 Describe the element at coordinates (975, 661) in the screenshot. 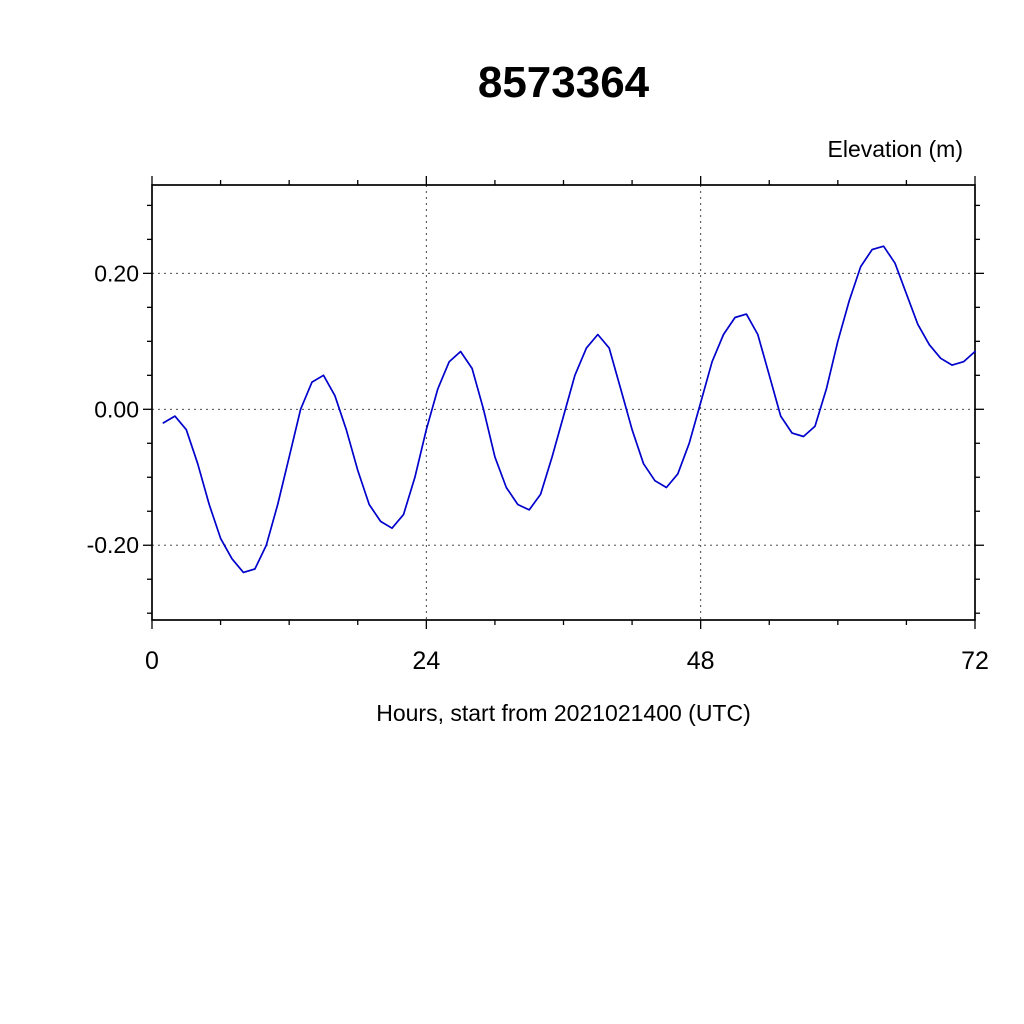

I see `svg-text: 72` at that location.